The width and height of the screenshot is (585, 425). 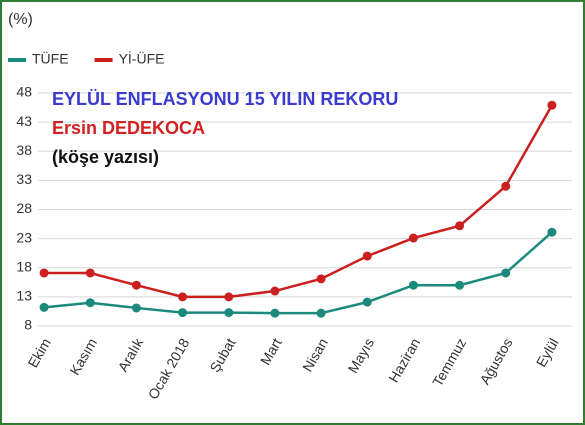 I want to click on y-tick-label: 43, so click(x=24, y=121).